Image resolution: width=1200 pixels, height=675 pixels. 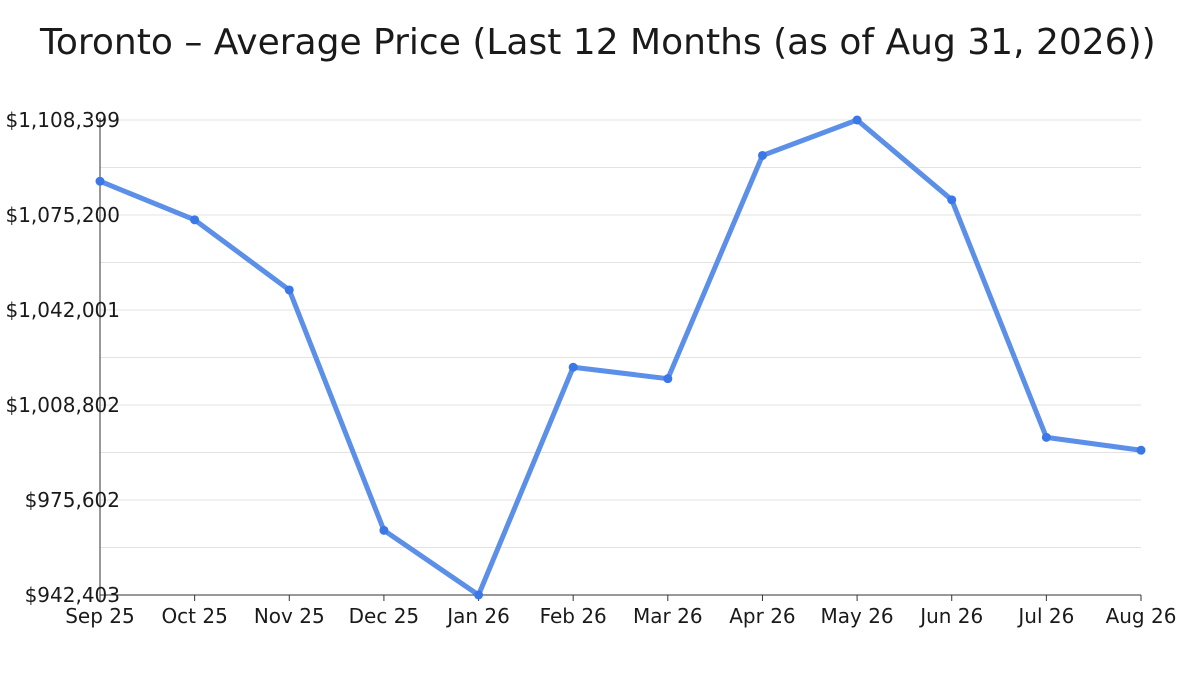 What do you see at coordinates (72, 500) in the screenshot?
I see `y-tick-label: $975,602` at bounding box center [72, 500].